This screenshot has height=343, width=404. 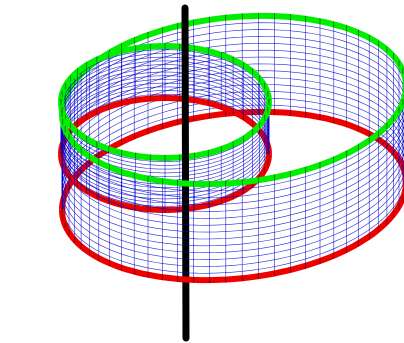 I want to click on vertical-axis, so click(x=185, y=173).